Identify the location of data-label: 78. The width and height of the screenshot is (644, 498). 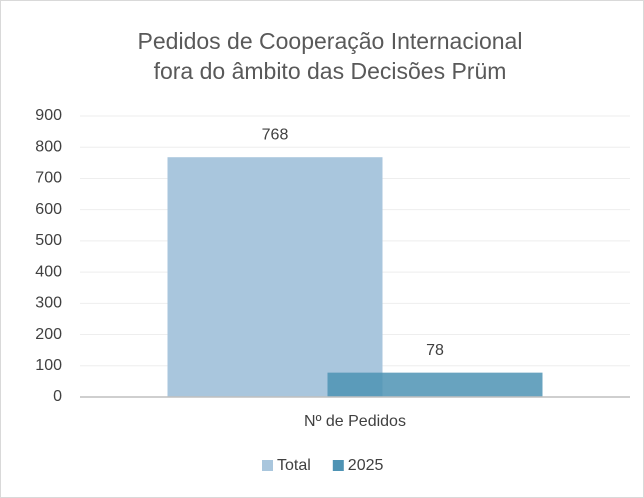
(435, 350).